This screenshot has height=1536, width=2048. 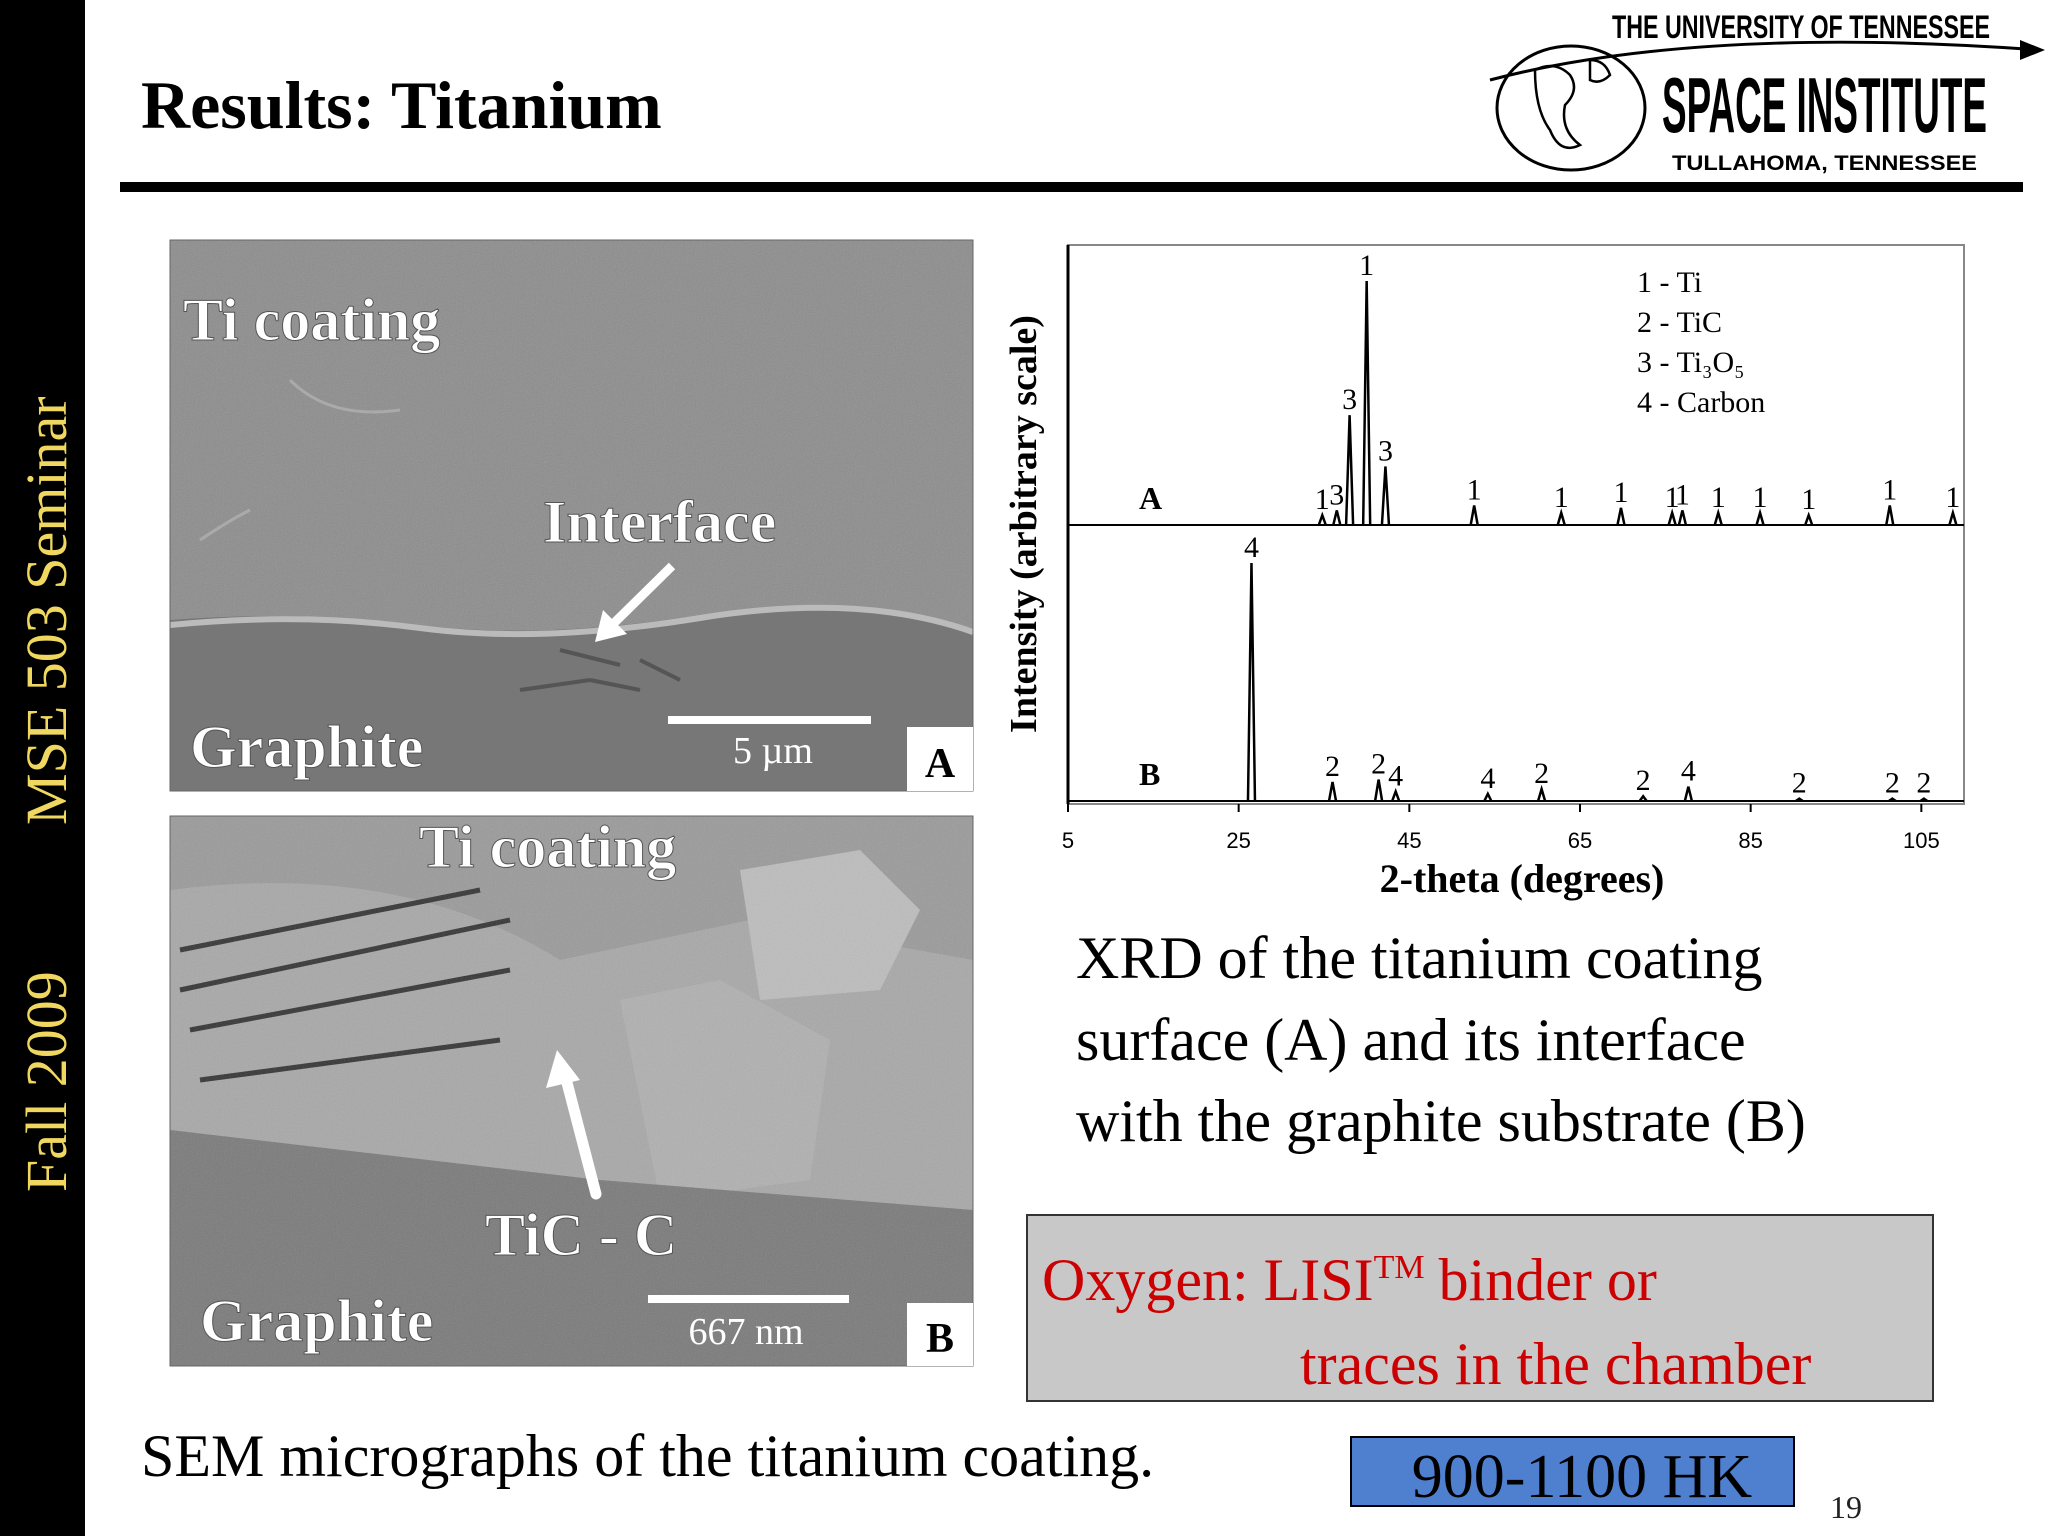 What do you see at coordinates (1701, 402) in the screenshot?
I see `legend-entry: 4 - Carbon` at bounding box center [1701, 402].